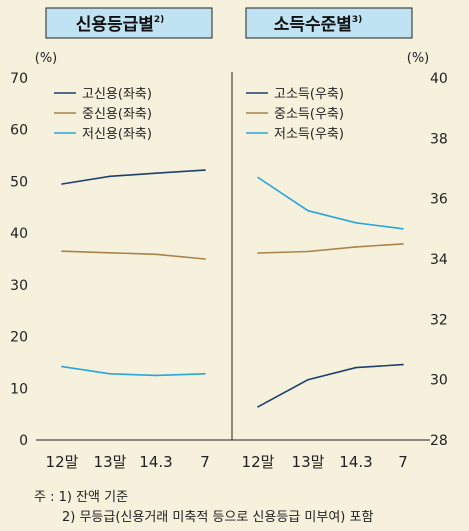 The height and width of the screenshot is (531, 469). Describe the element at coordinates (19, 338) in the screenshot. I see `y-tick-label: 20` at that location.